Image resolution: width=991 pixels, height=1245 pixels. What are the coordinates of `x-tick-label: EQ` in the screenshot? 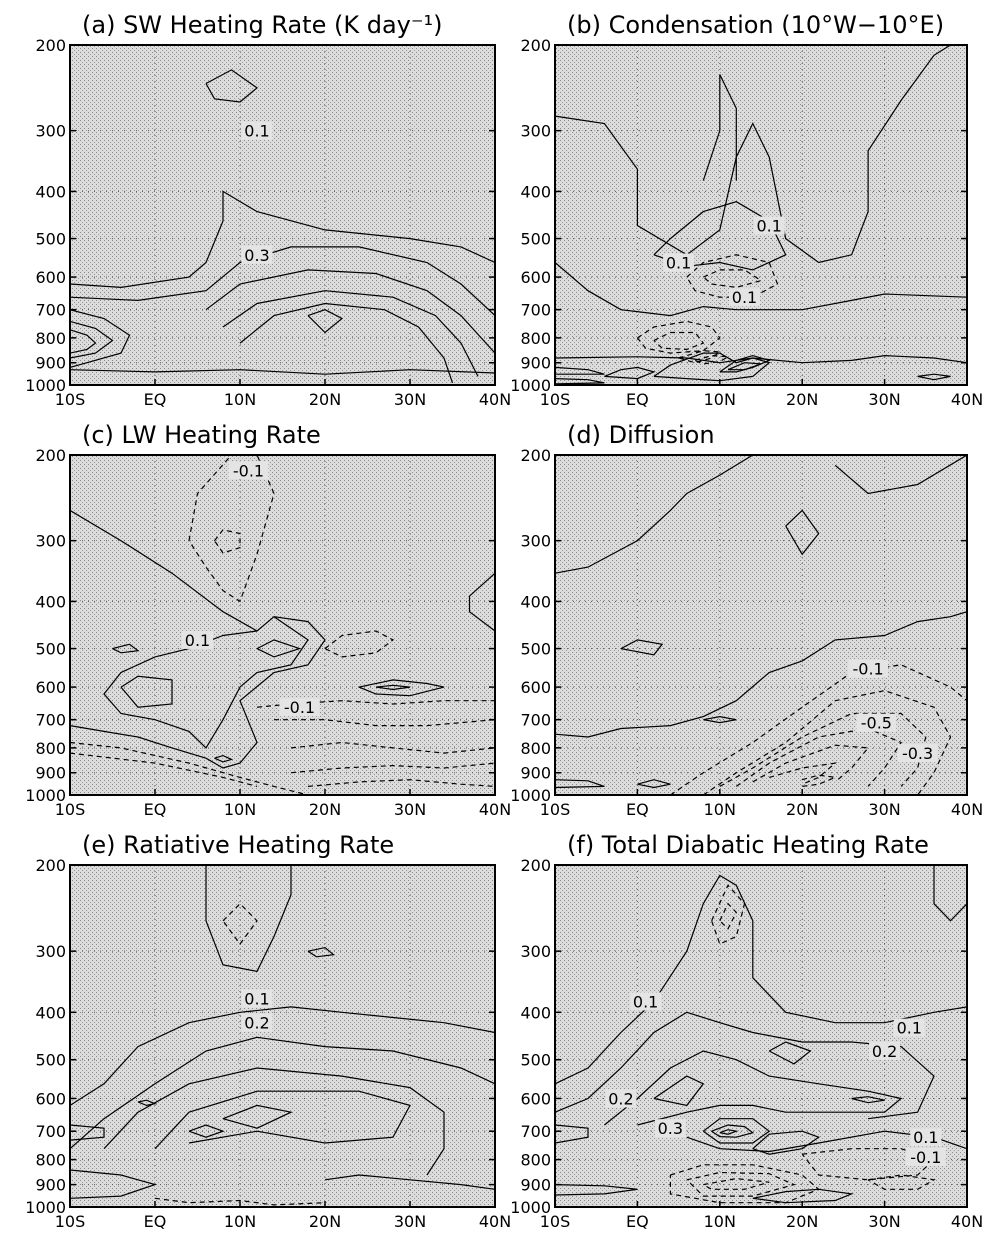 It's located at (637, 399).